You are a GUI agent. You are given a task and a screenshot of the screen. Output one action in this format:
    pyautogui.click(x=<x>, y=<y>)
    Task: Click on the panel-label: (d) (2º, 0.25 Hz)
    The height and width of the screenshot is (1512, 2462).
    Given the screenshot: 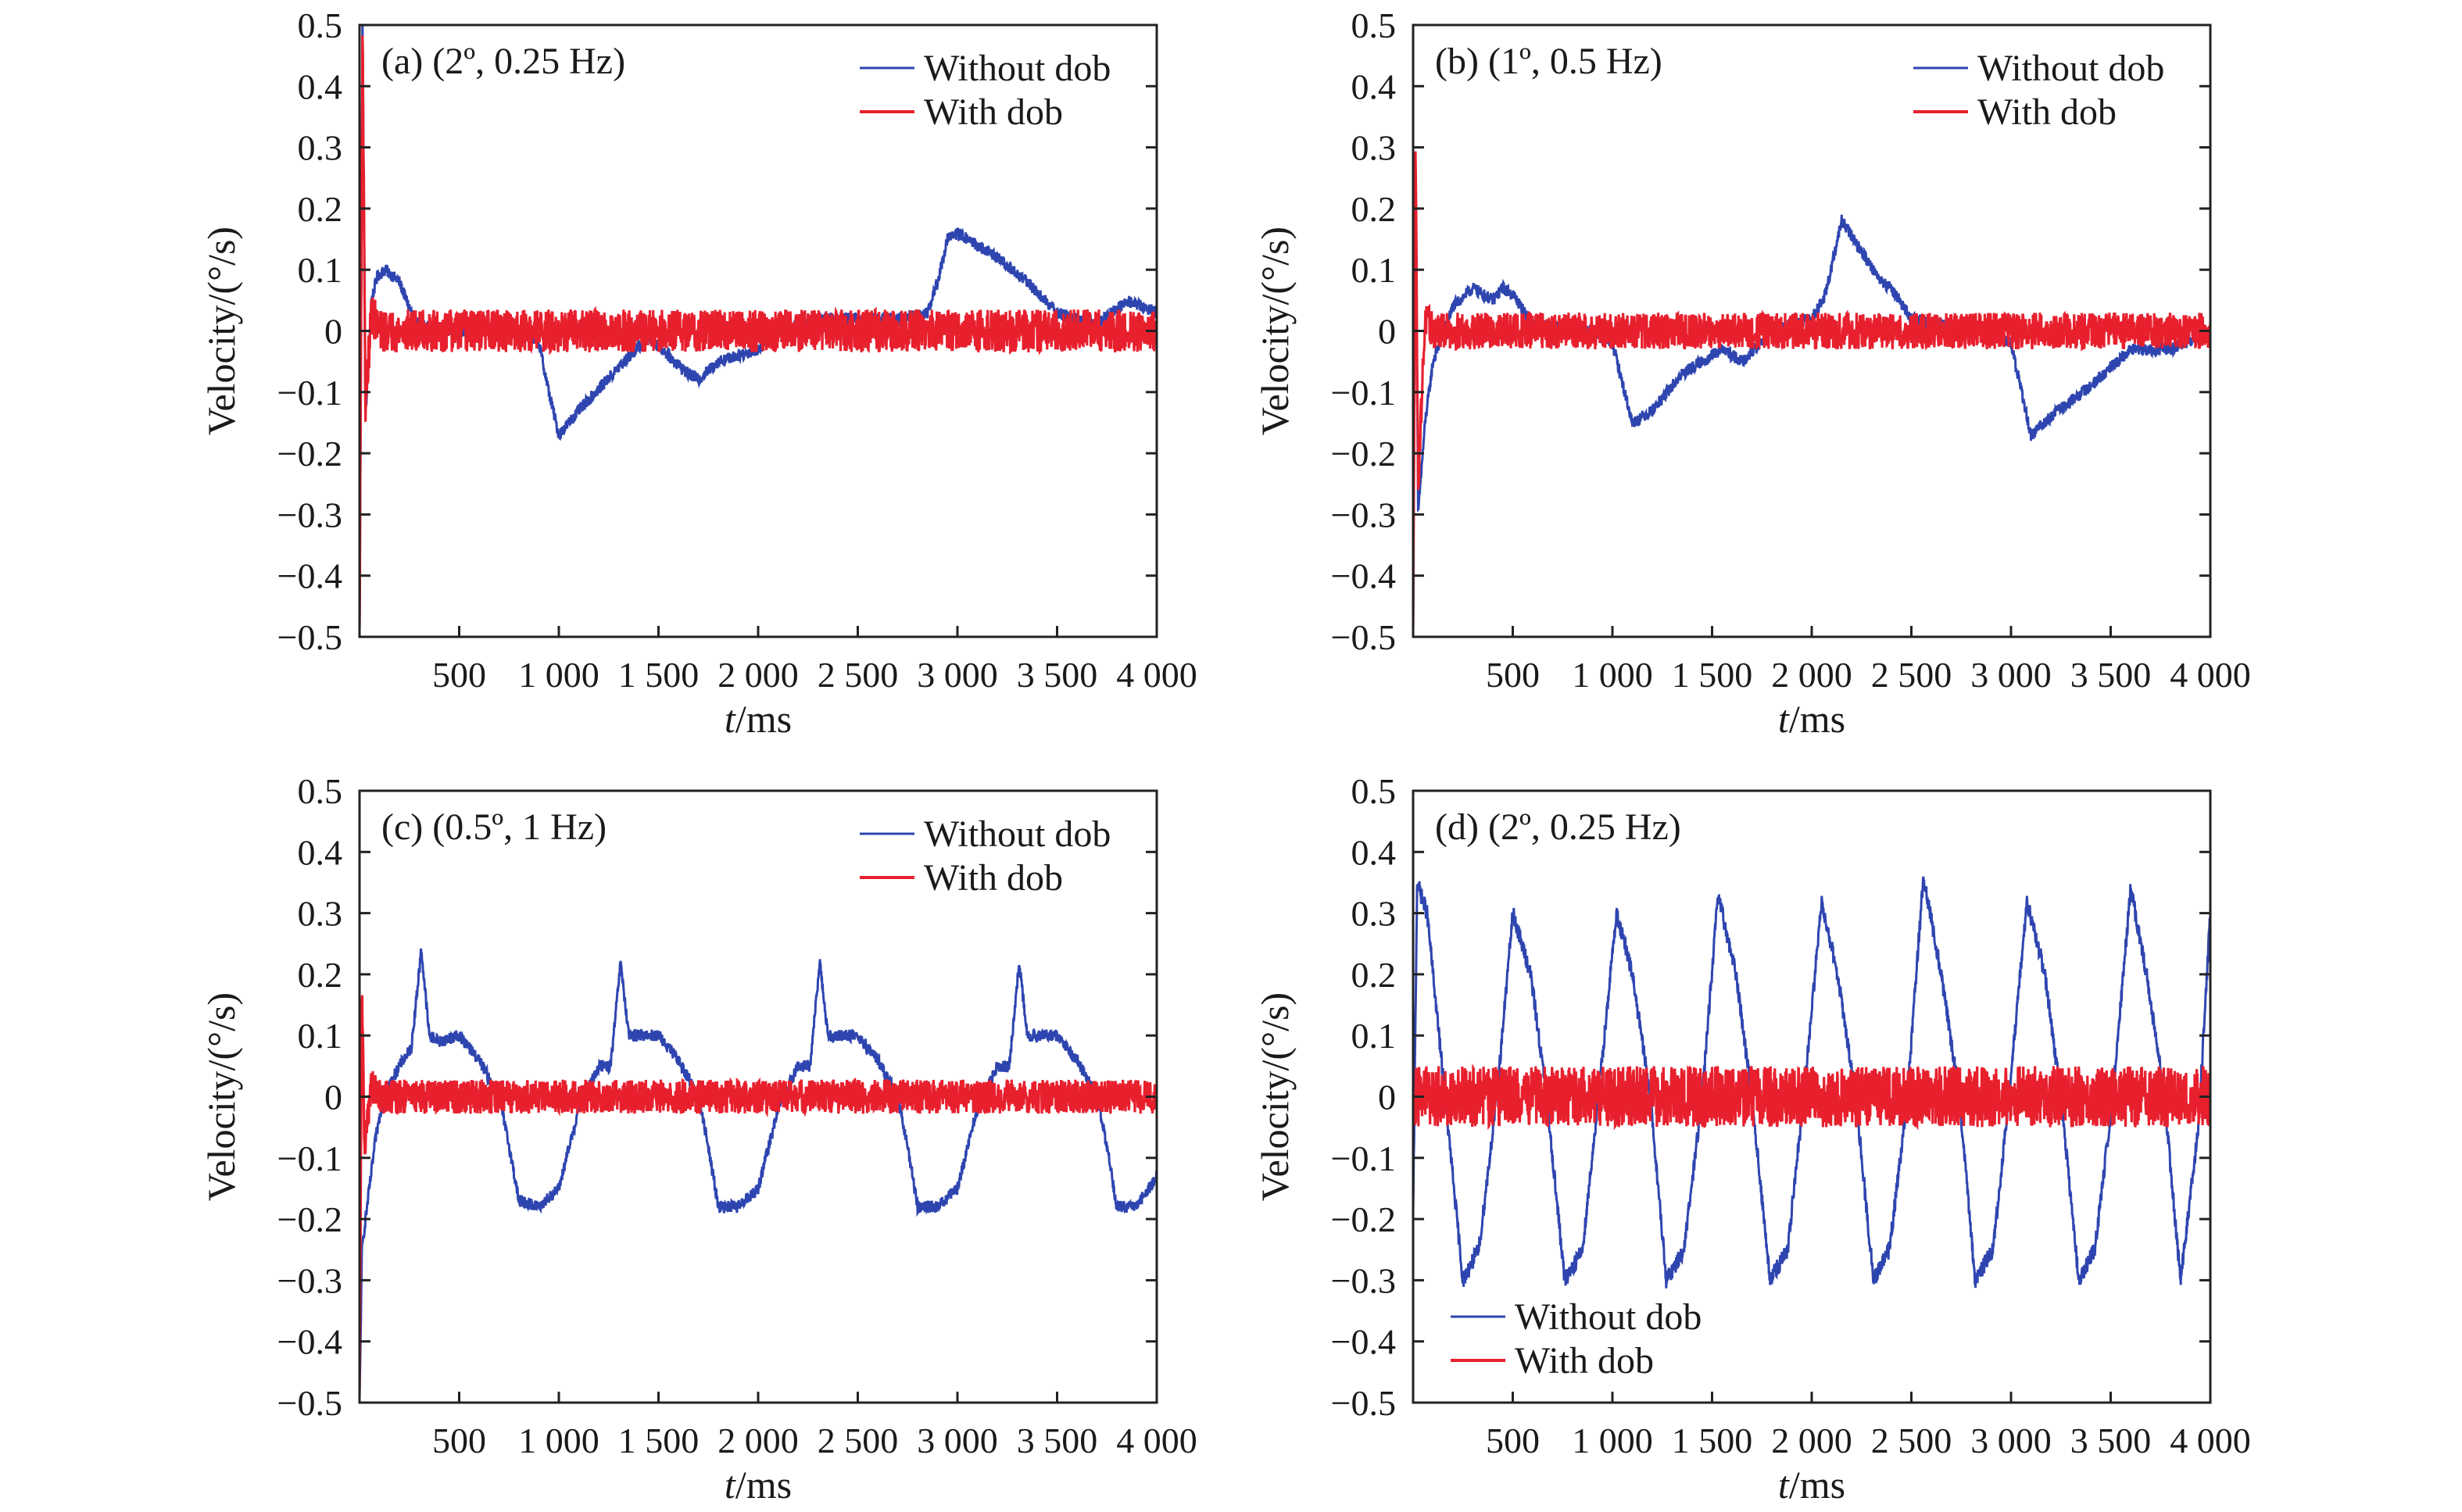 What is the action you would take?
    pyautogui.click(x=1558, y=827)
    